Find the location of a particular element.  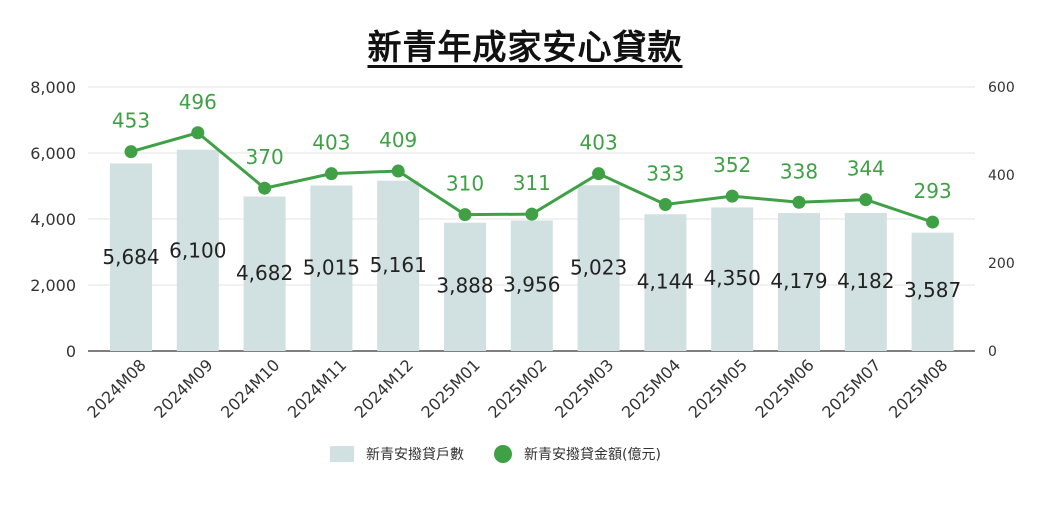

line-value-label: 311 is located at coordinates (532, 183).